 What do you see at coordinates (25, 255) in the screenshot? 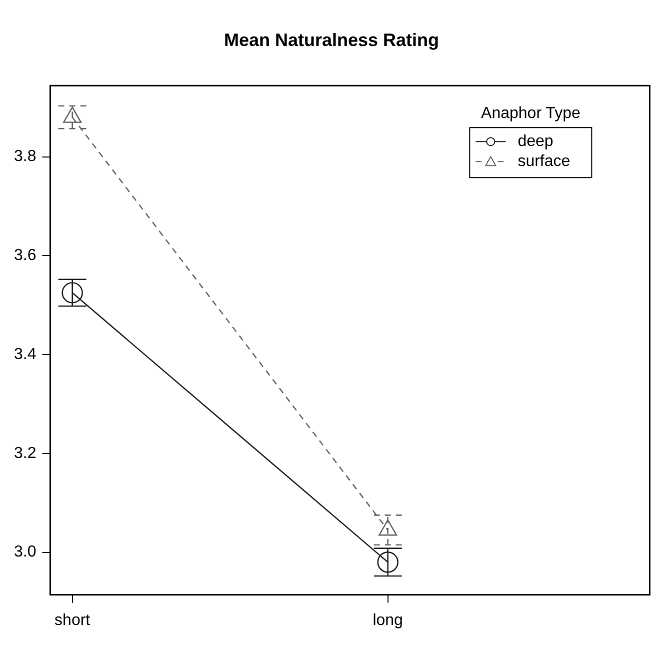
I see `y-tick-label: 3.6` at bounding box center [25, 255].